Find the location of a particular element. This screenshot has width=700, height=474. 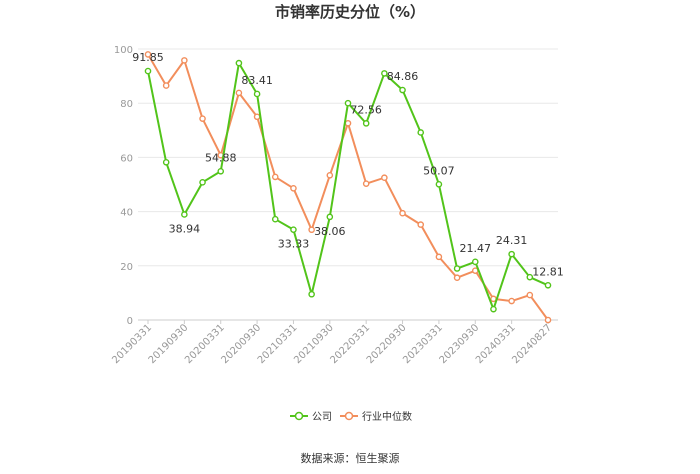

data-label: 24.31 is located at coordinates (512, 240).